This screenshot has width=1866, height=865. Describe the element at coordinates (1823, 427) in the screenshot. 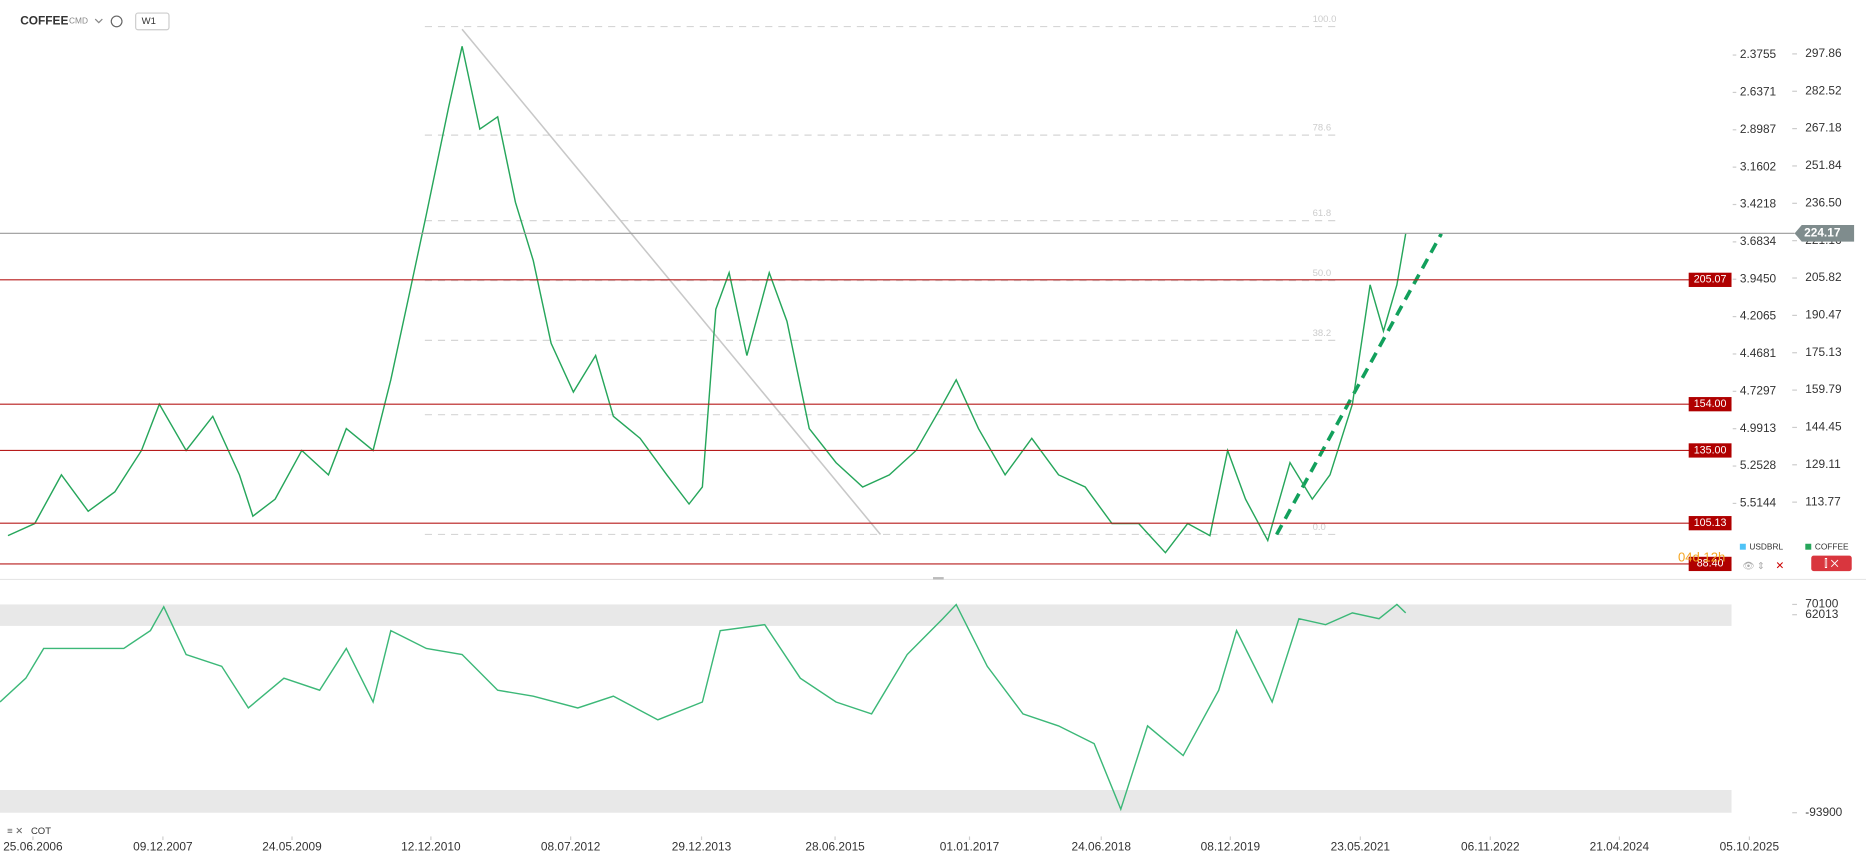

I see `y-tick-label: 144.45` at that location.